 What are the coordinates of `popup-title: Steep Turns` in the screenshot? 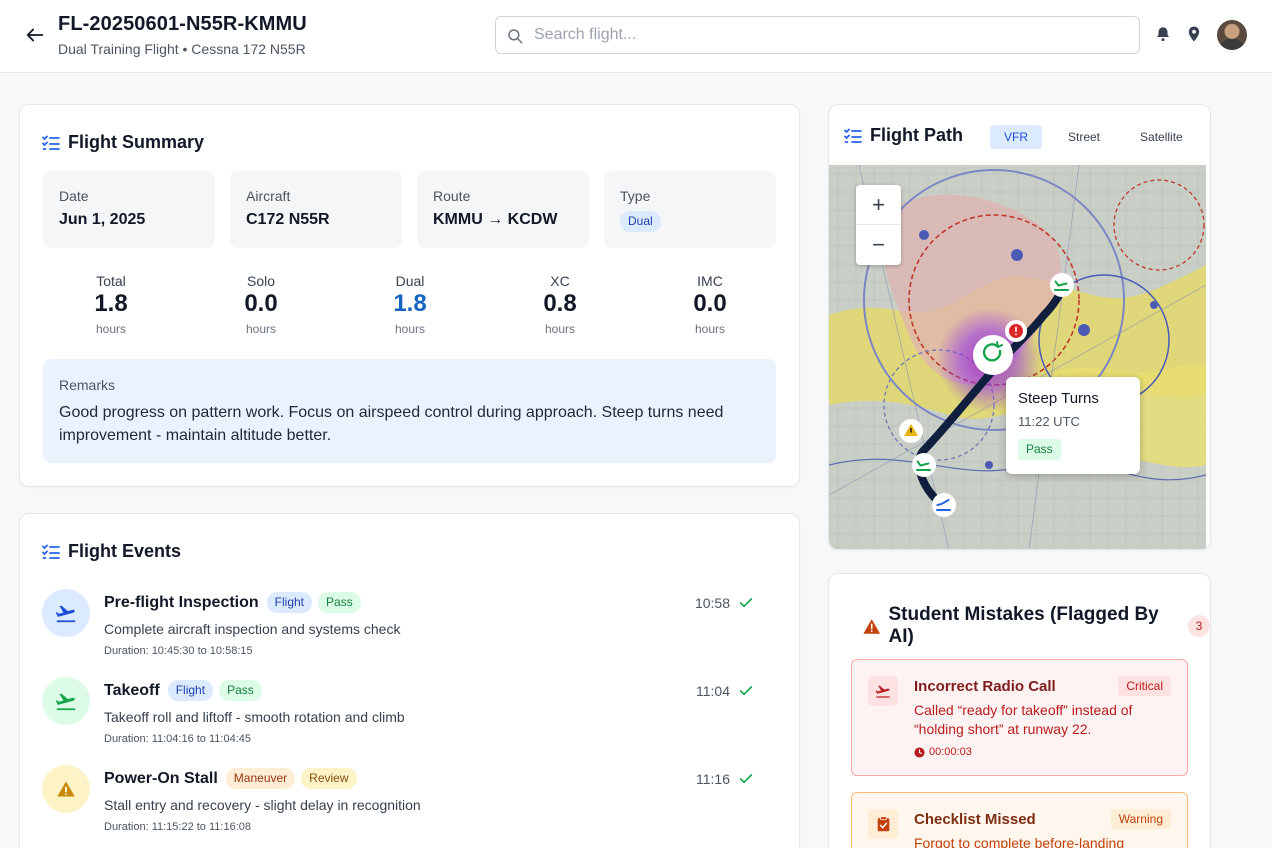 It's located at (1058, 398).